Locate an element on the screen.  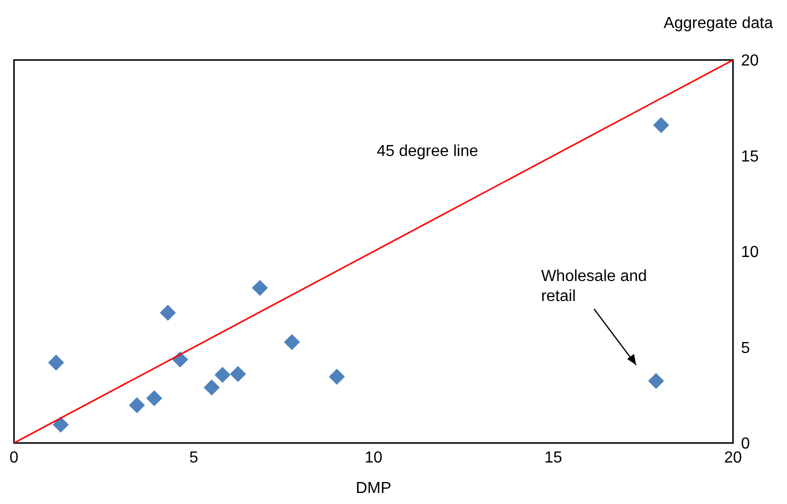
y2-axis-title: Aggregate data is located at coordinates (719, 23).